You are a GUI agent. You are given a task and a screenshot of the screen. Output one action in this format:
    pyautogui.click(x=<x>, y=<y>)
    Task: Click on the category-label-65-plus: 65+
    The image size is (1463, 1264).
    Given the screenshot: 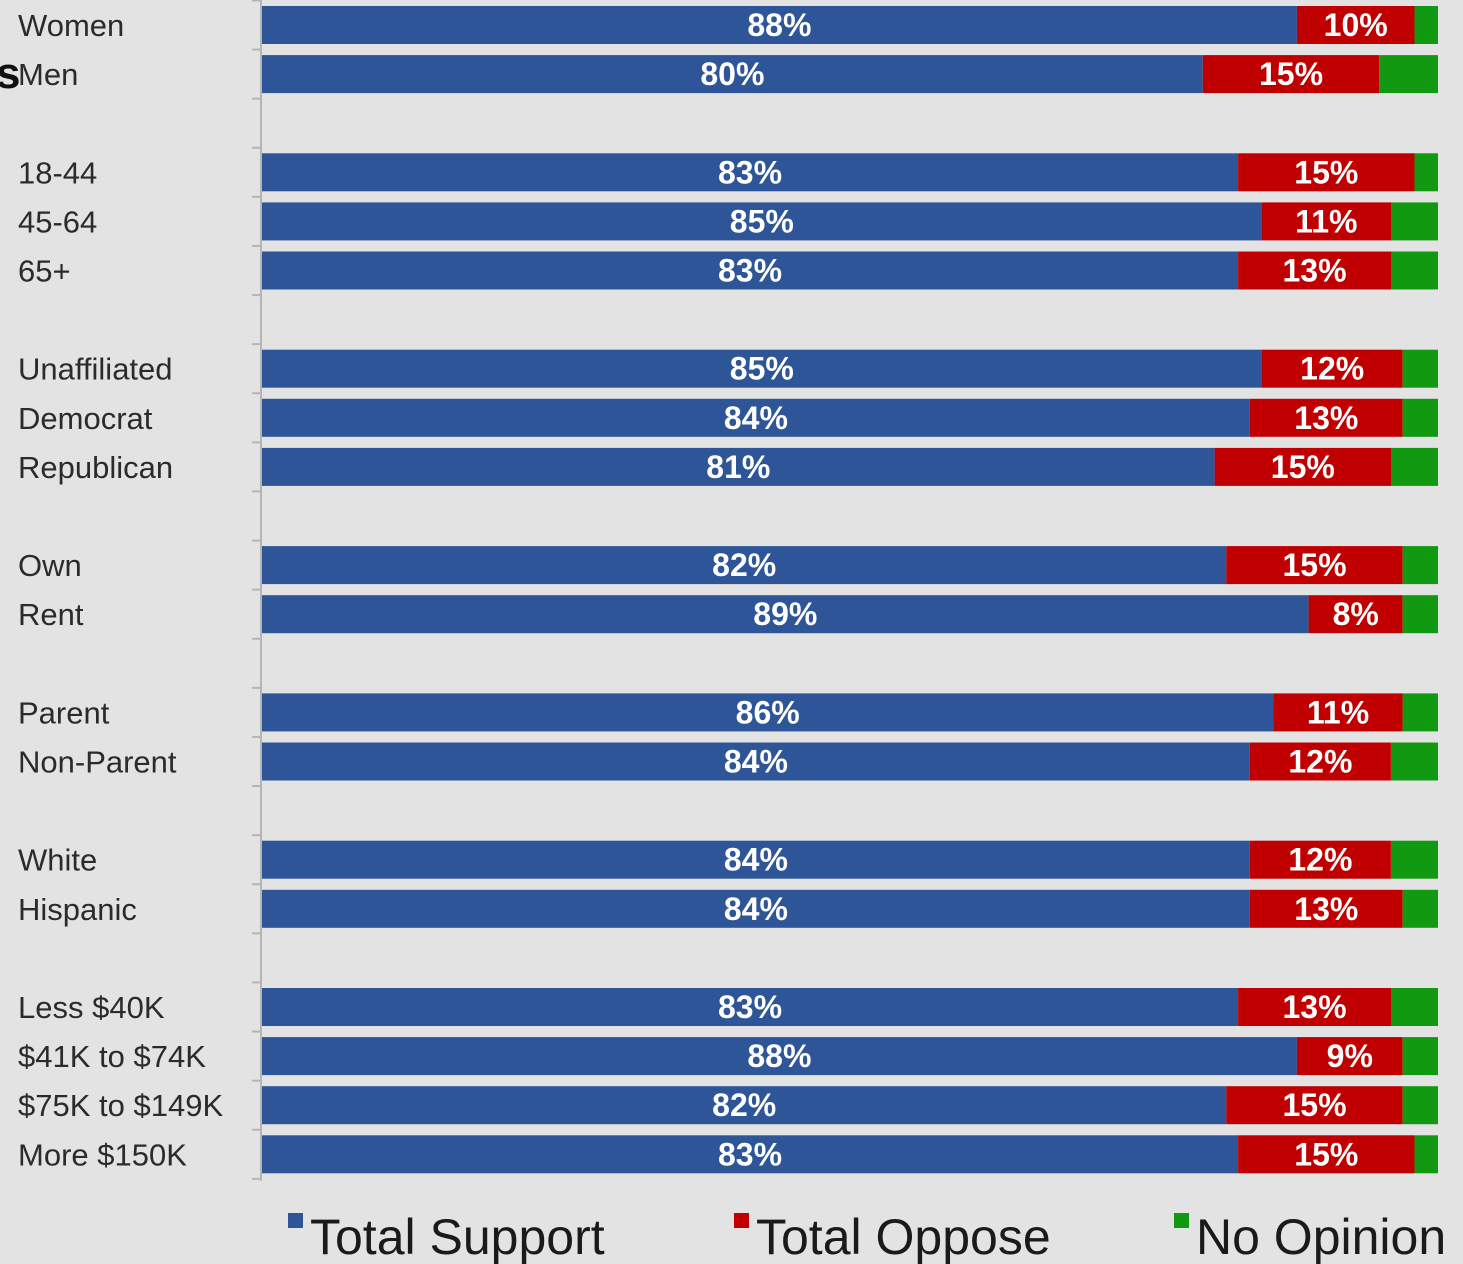 What is the action you would take?
    pyautogui.click(x=44, y=271)
    